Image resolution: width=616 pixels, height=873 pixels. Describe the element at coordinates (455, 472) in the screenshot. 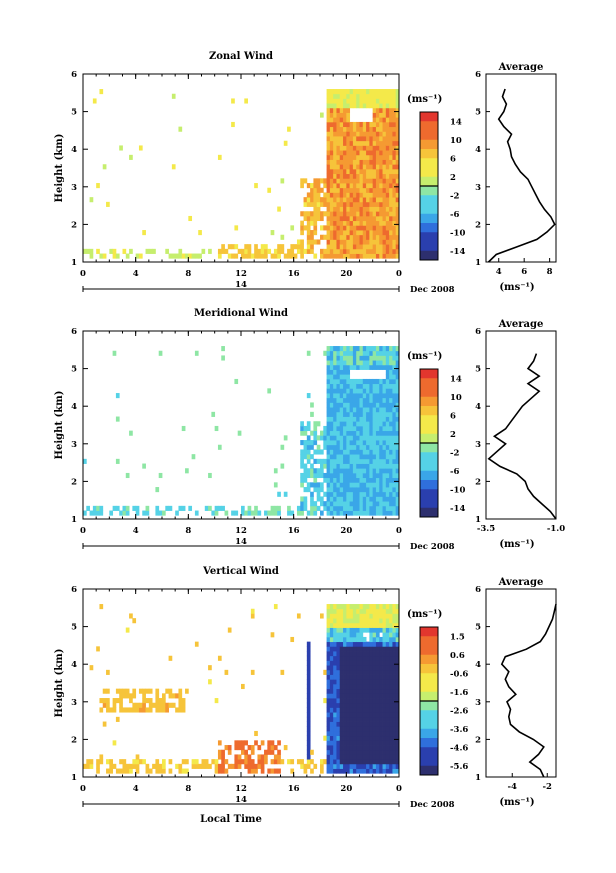

I see `colorbar-tick-label: -6` at that location.